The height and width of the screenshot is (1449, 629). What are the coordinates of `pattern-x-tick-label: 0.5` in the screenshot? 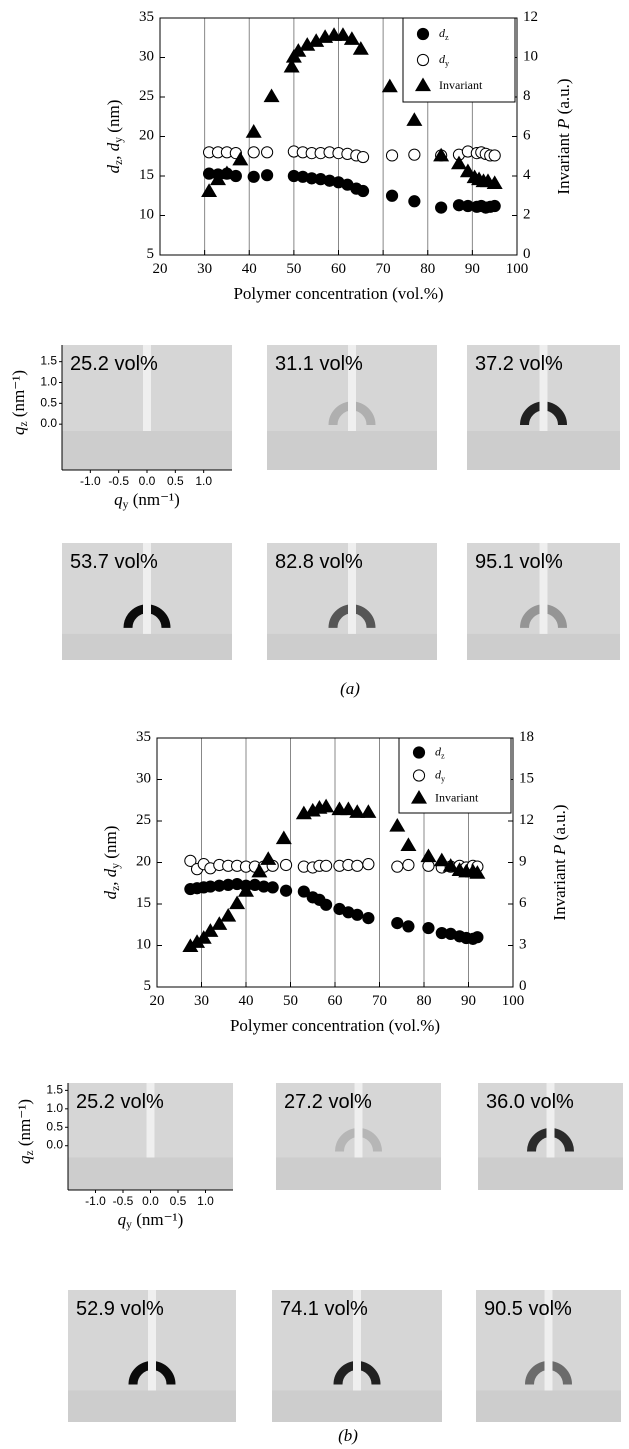 It's located at (175, 481).